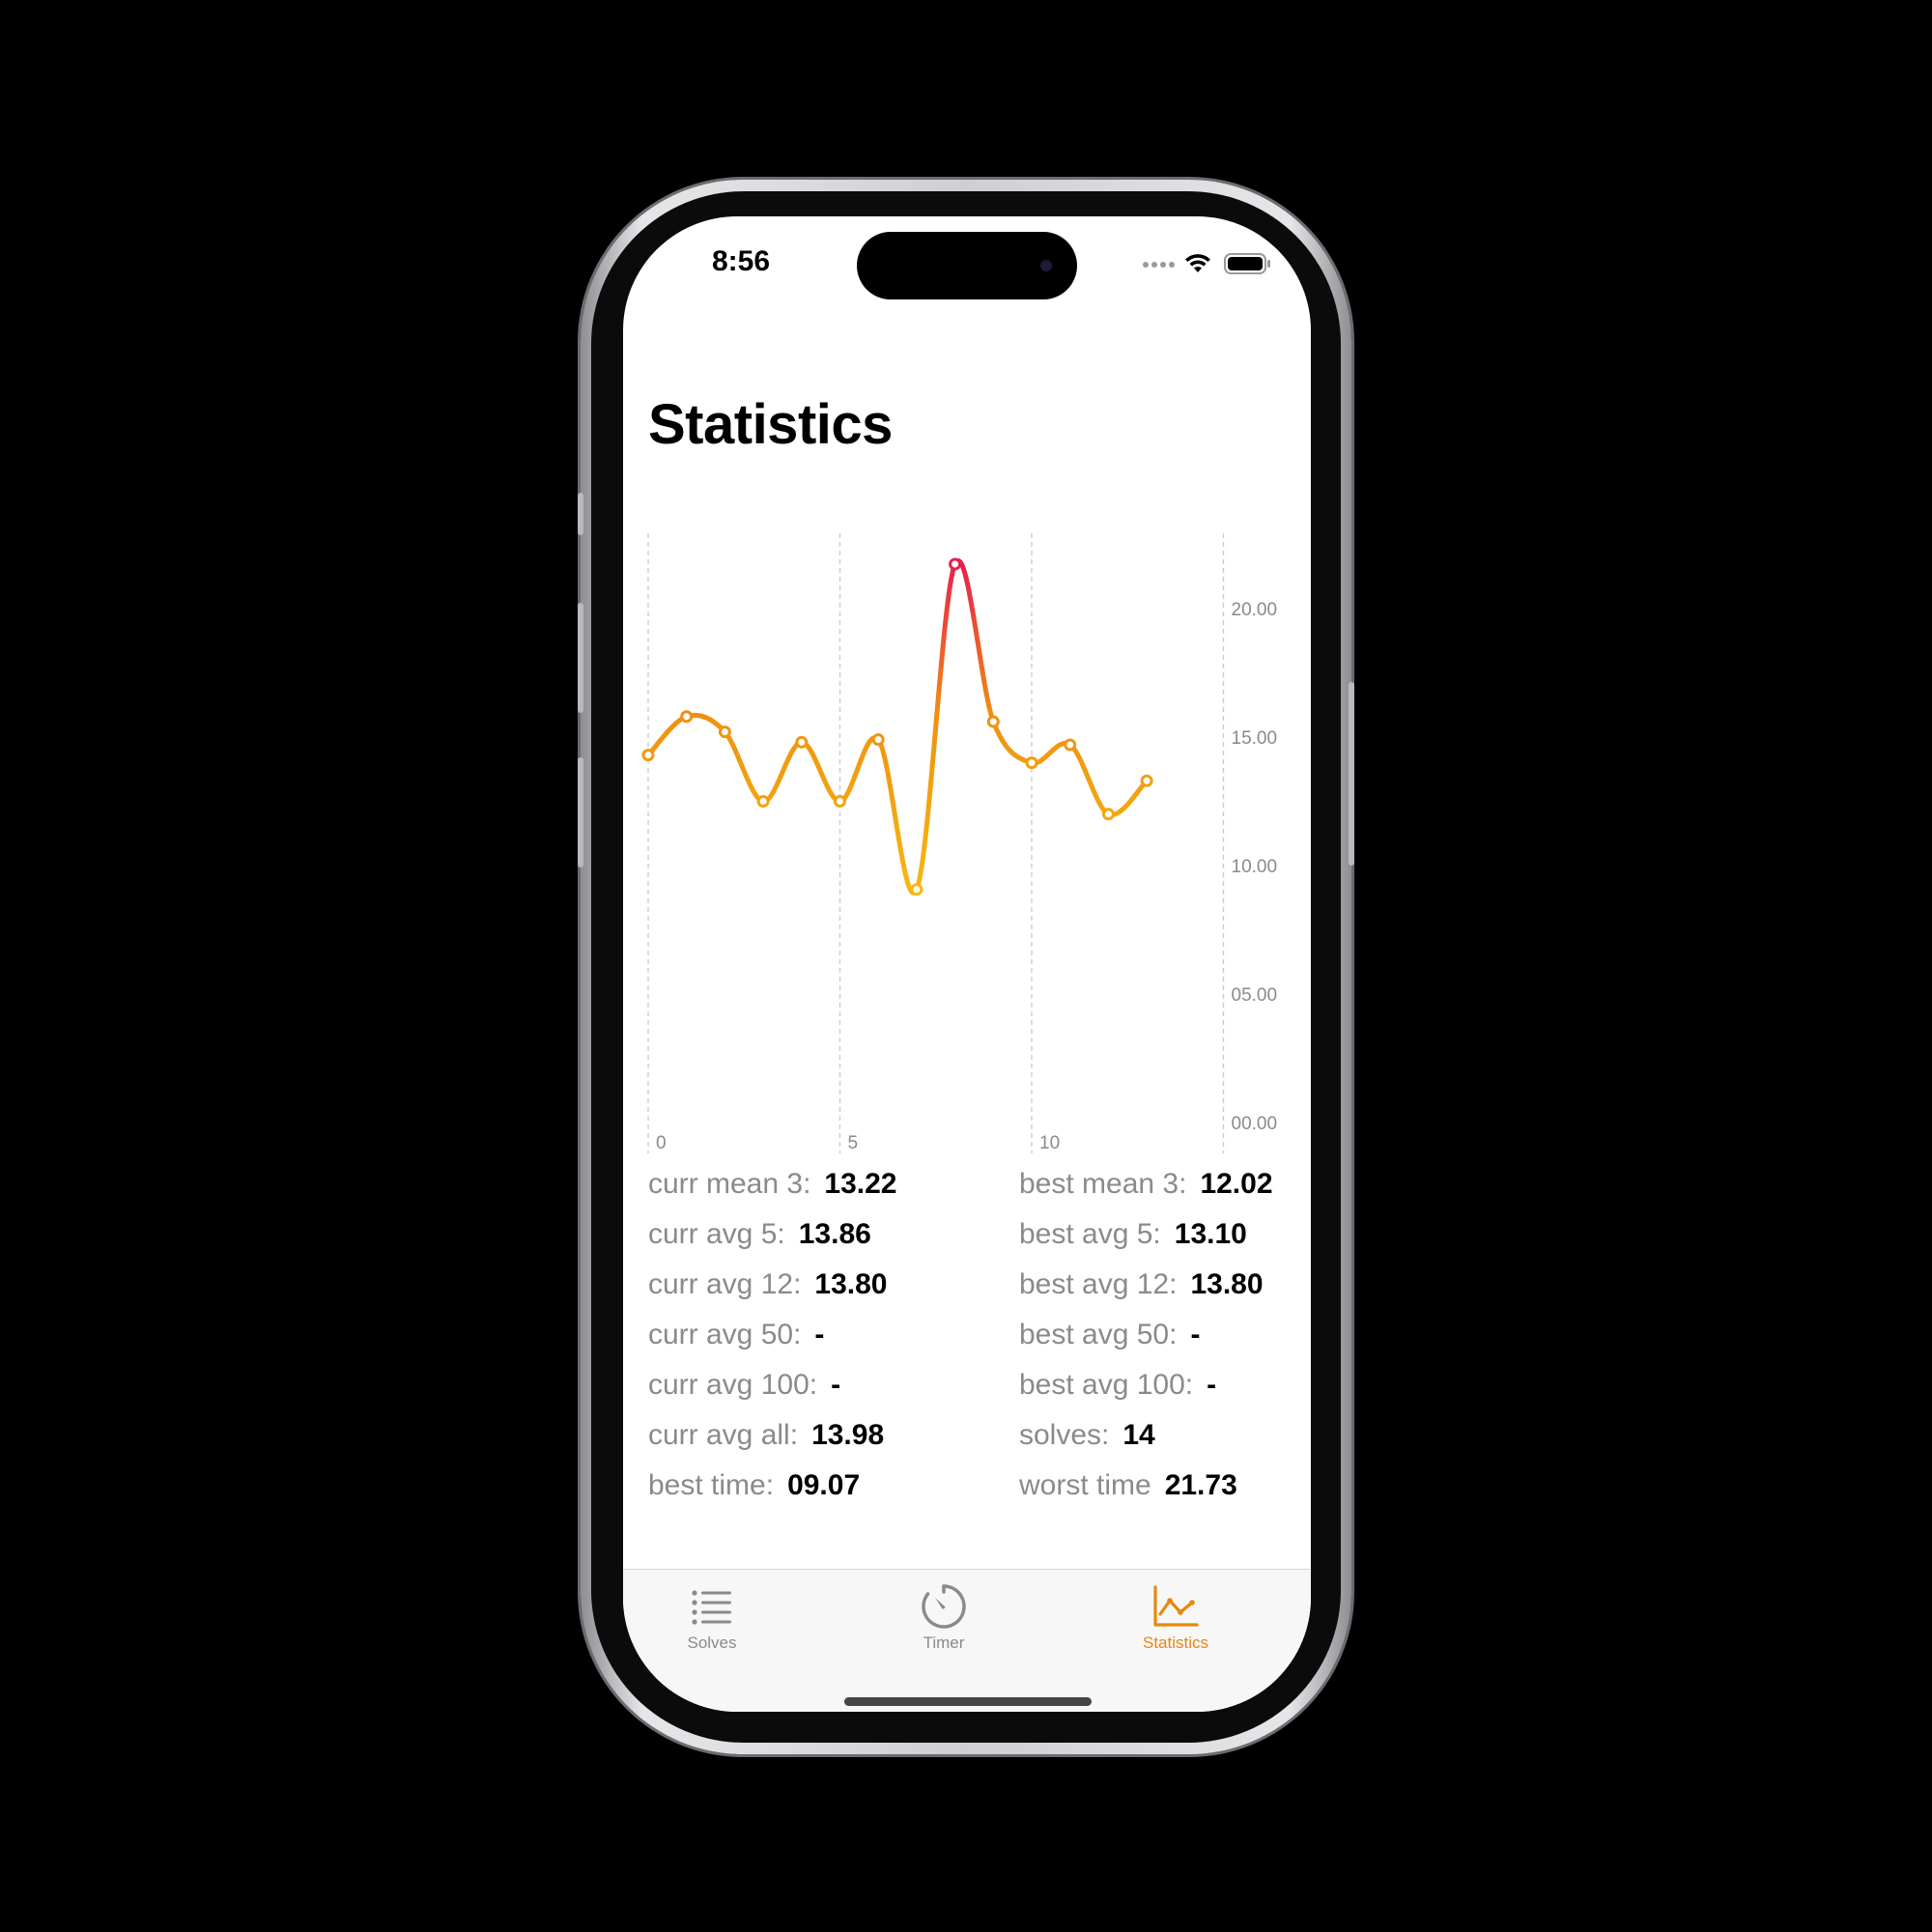 Image resolution: width=1932 pixels, height=1932 pixels. I want to click on stat-row-left: curr avg all: 13.98, so click(766, 1435).